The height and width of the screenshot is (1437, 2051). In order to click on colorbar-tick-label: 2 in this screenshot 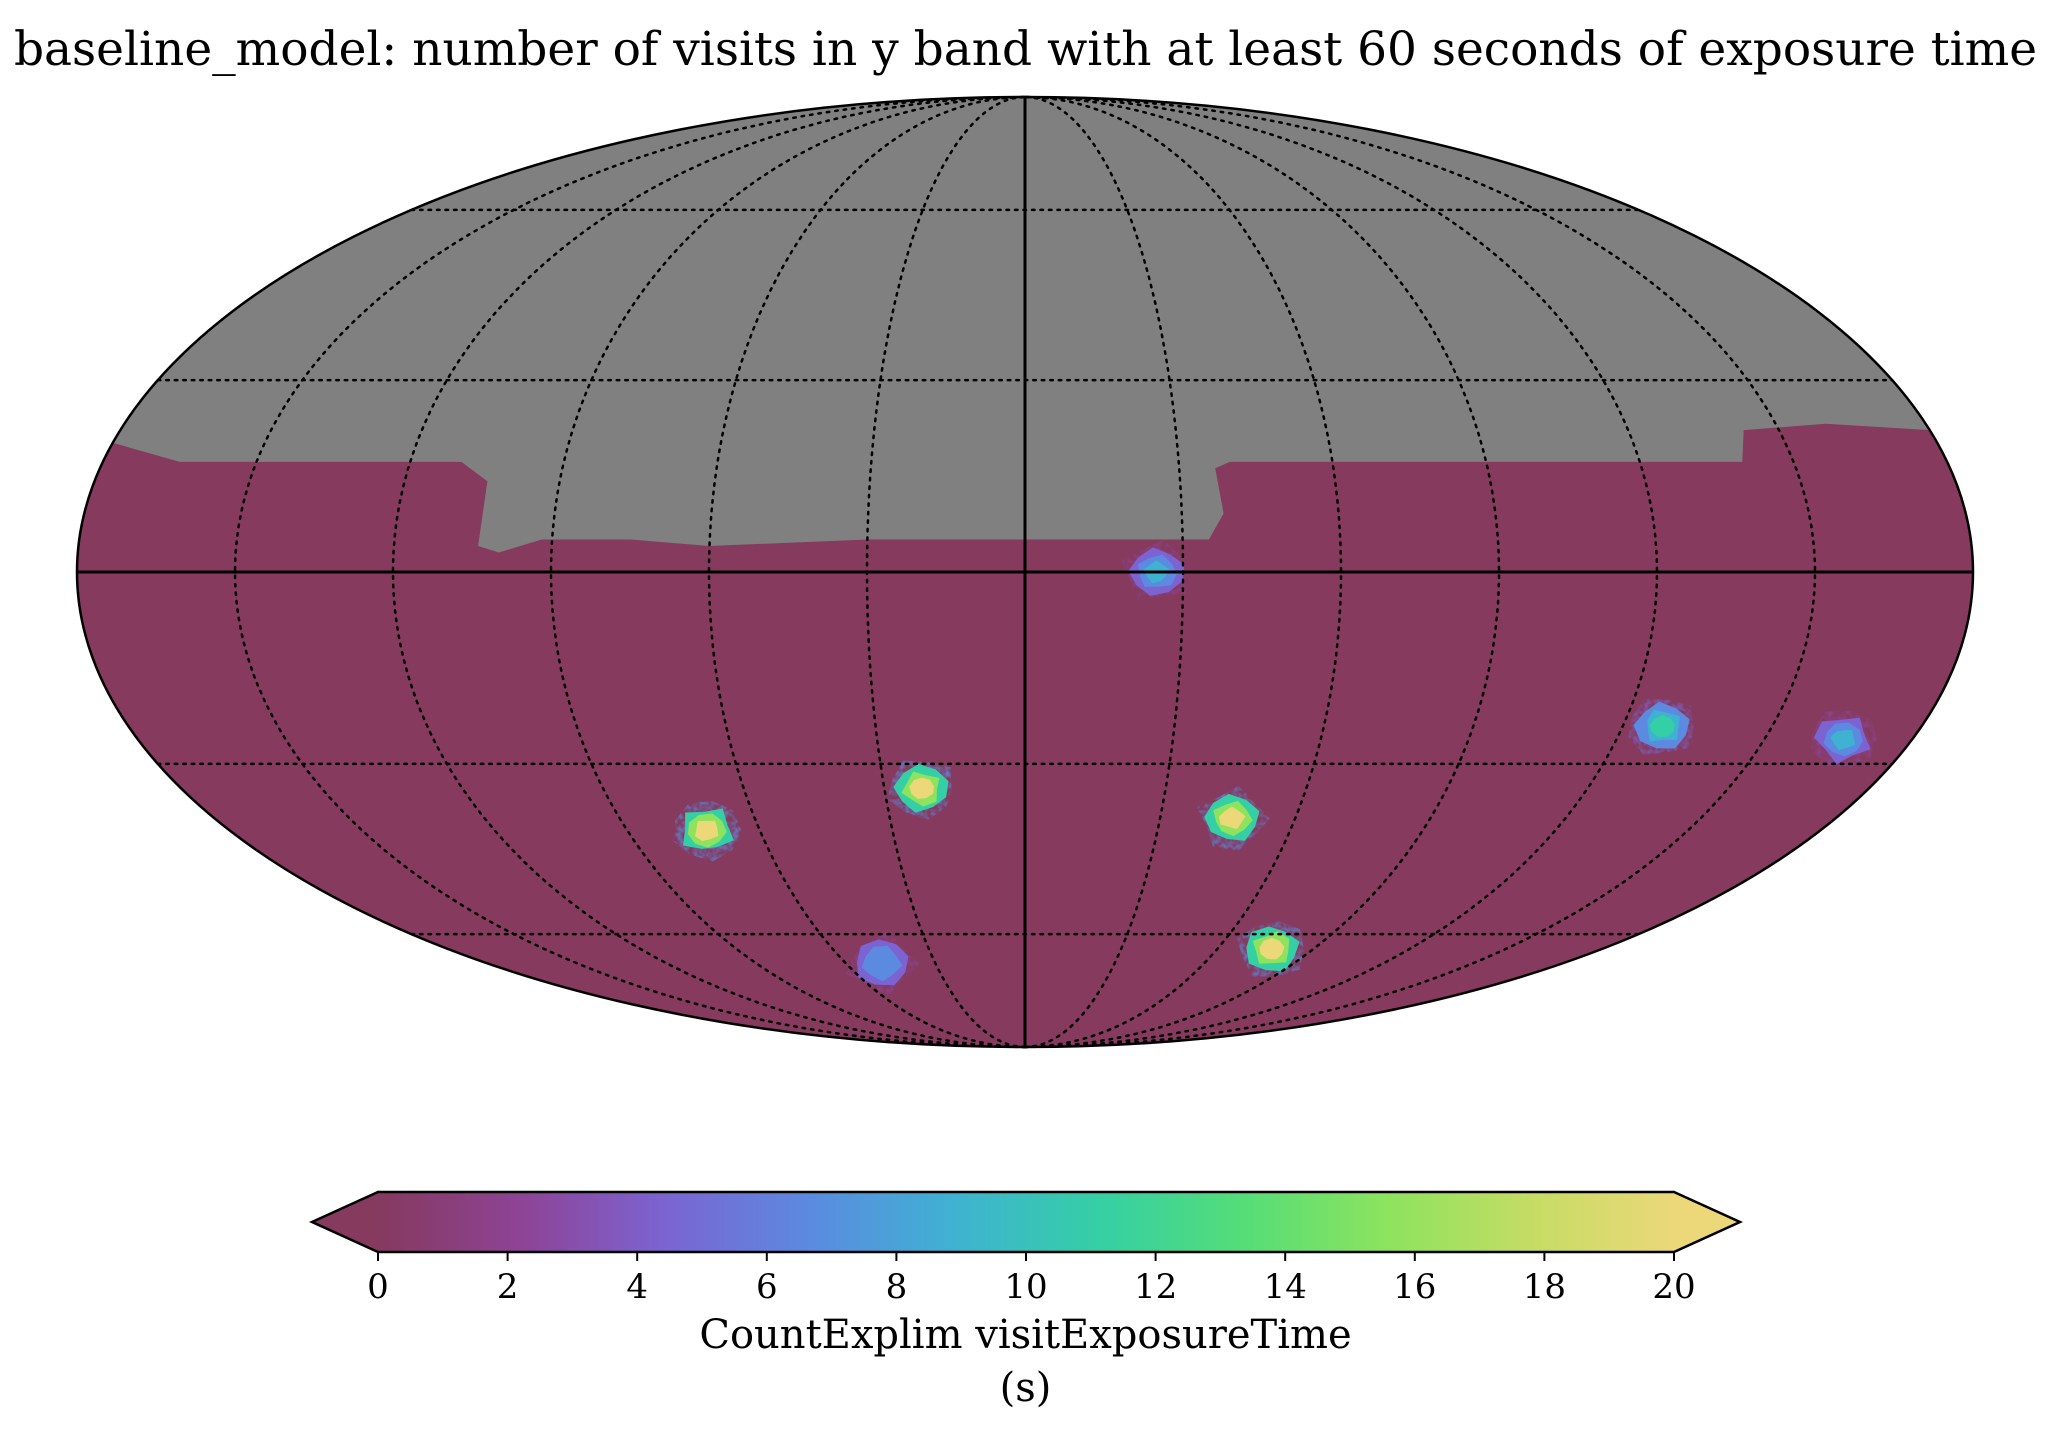, I will do `click(508, 1287)`.